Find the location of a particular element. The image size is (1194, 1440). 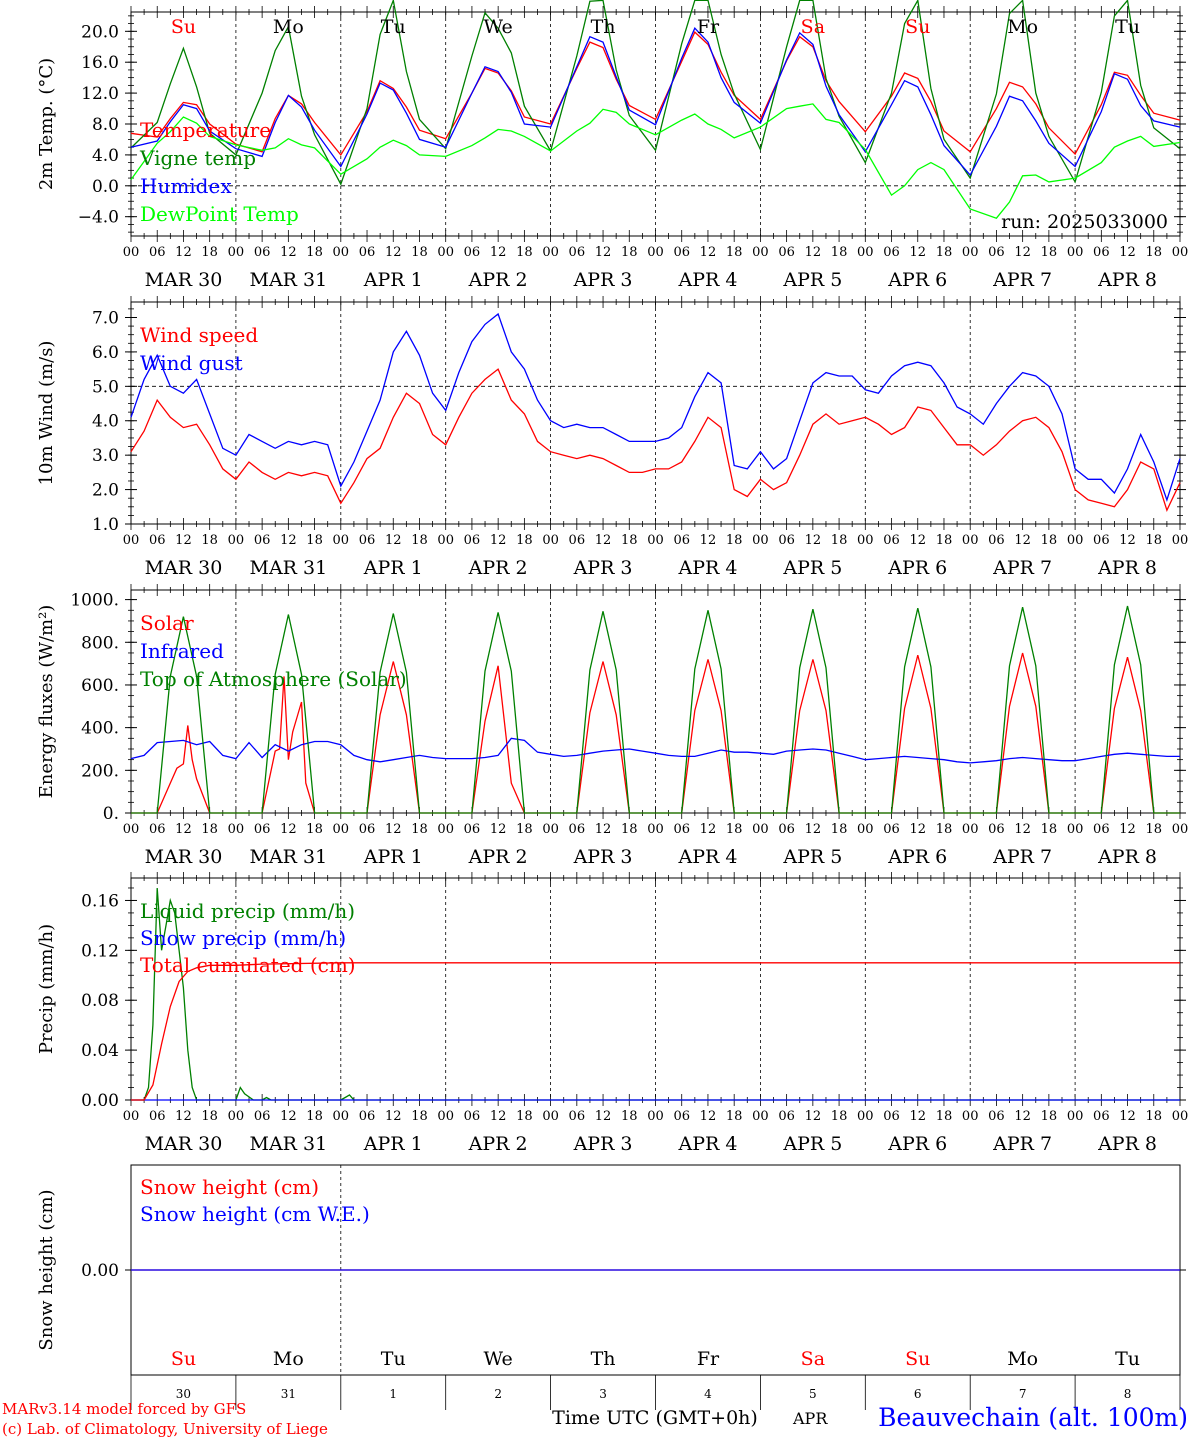

precip-ylabel: Precip (mm/h) is located at coordinates (46, 989).